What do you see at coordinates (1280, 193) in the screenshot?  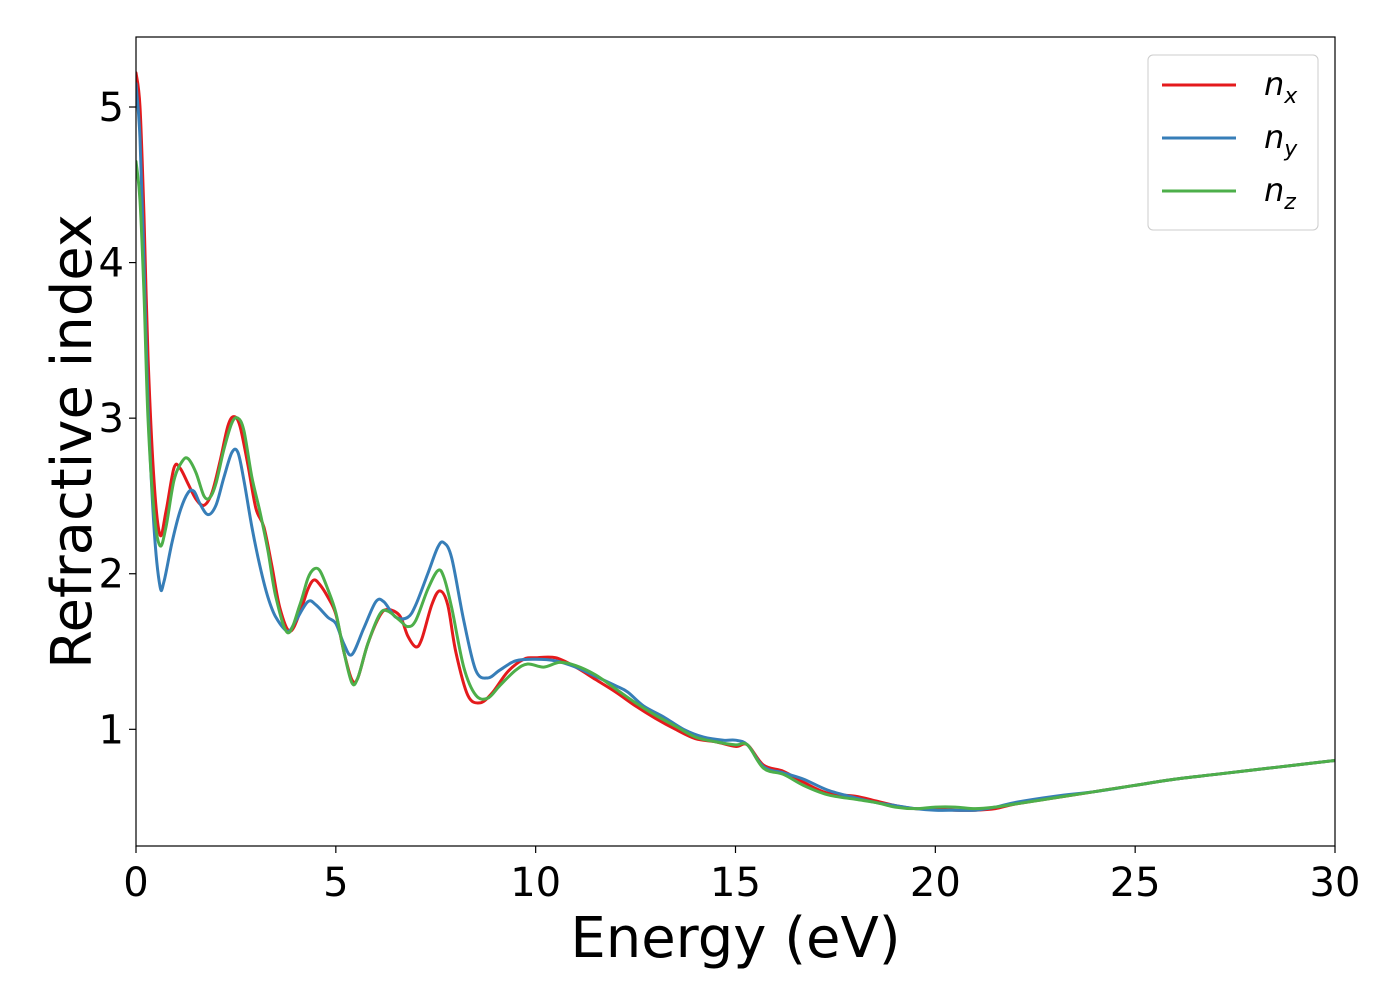 I see `legend-label-nz: nz` at bounding box center [1280, 193].